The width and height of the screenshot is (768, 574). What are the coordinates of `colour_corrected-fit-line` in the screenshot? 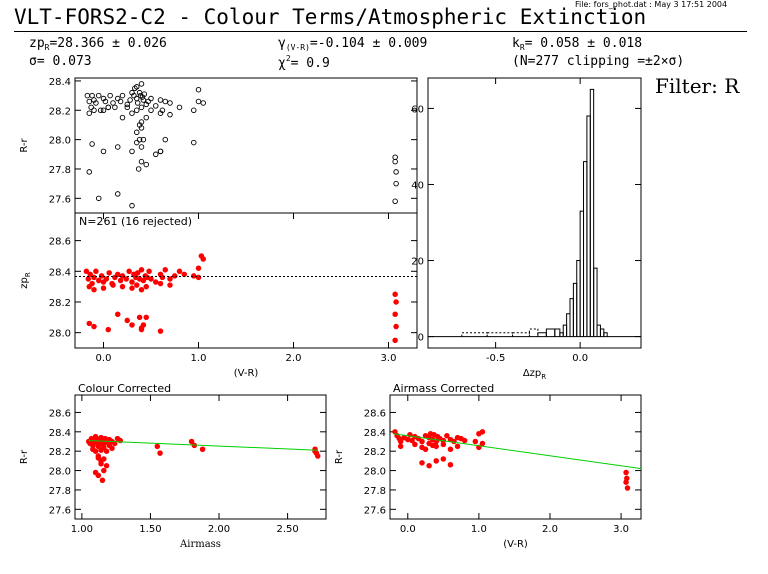 It's located at (203, 445).